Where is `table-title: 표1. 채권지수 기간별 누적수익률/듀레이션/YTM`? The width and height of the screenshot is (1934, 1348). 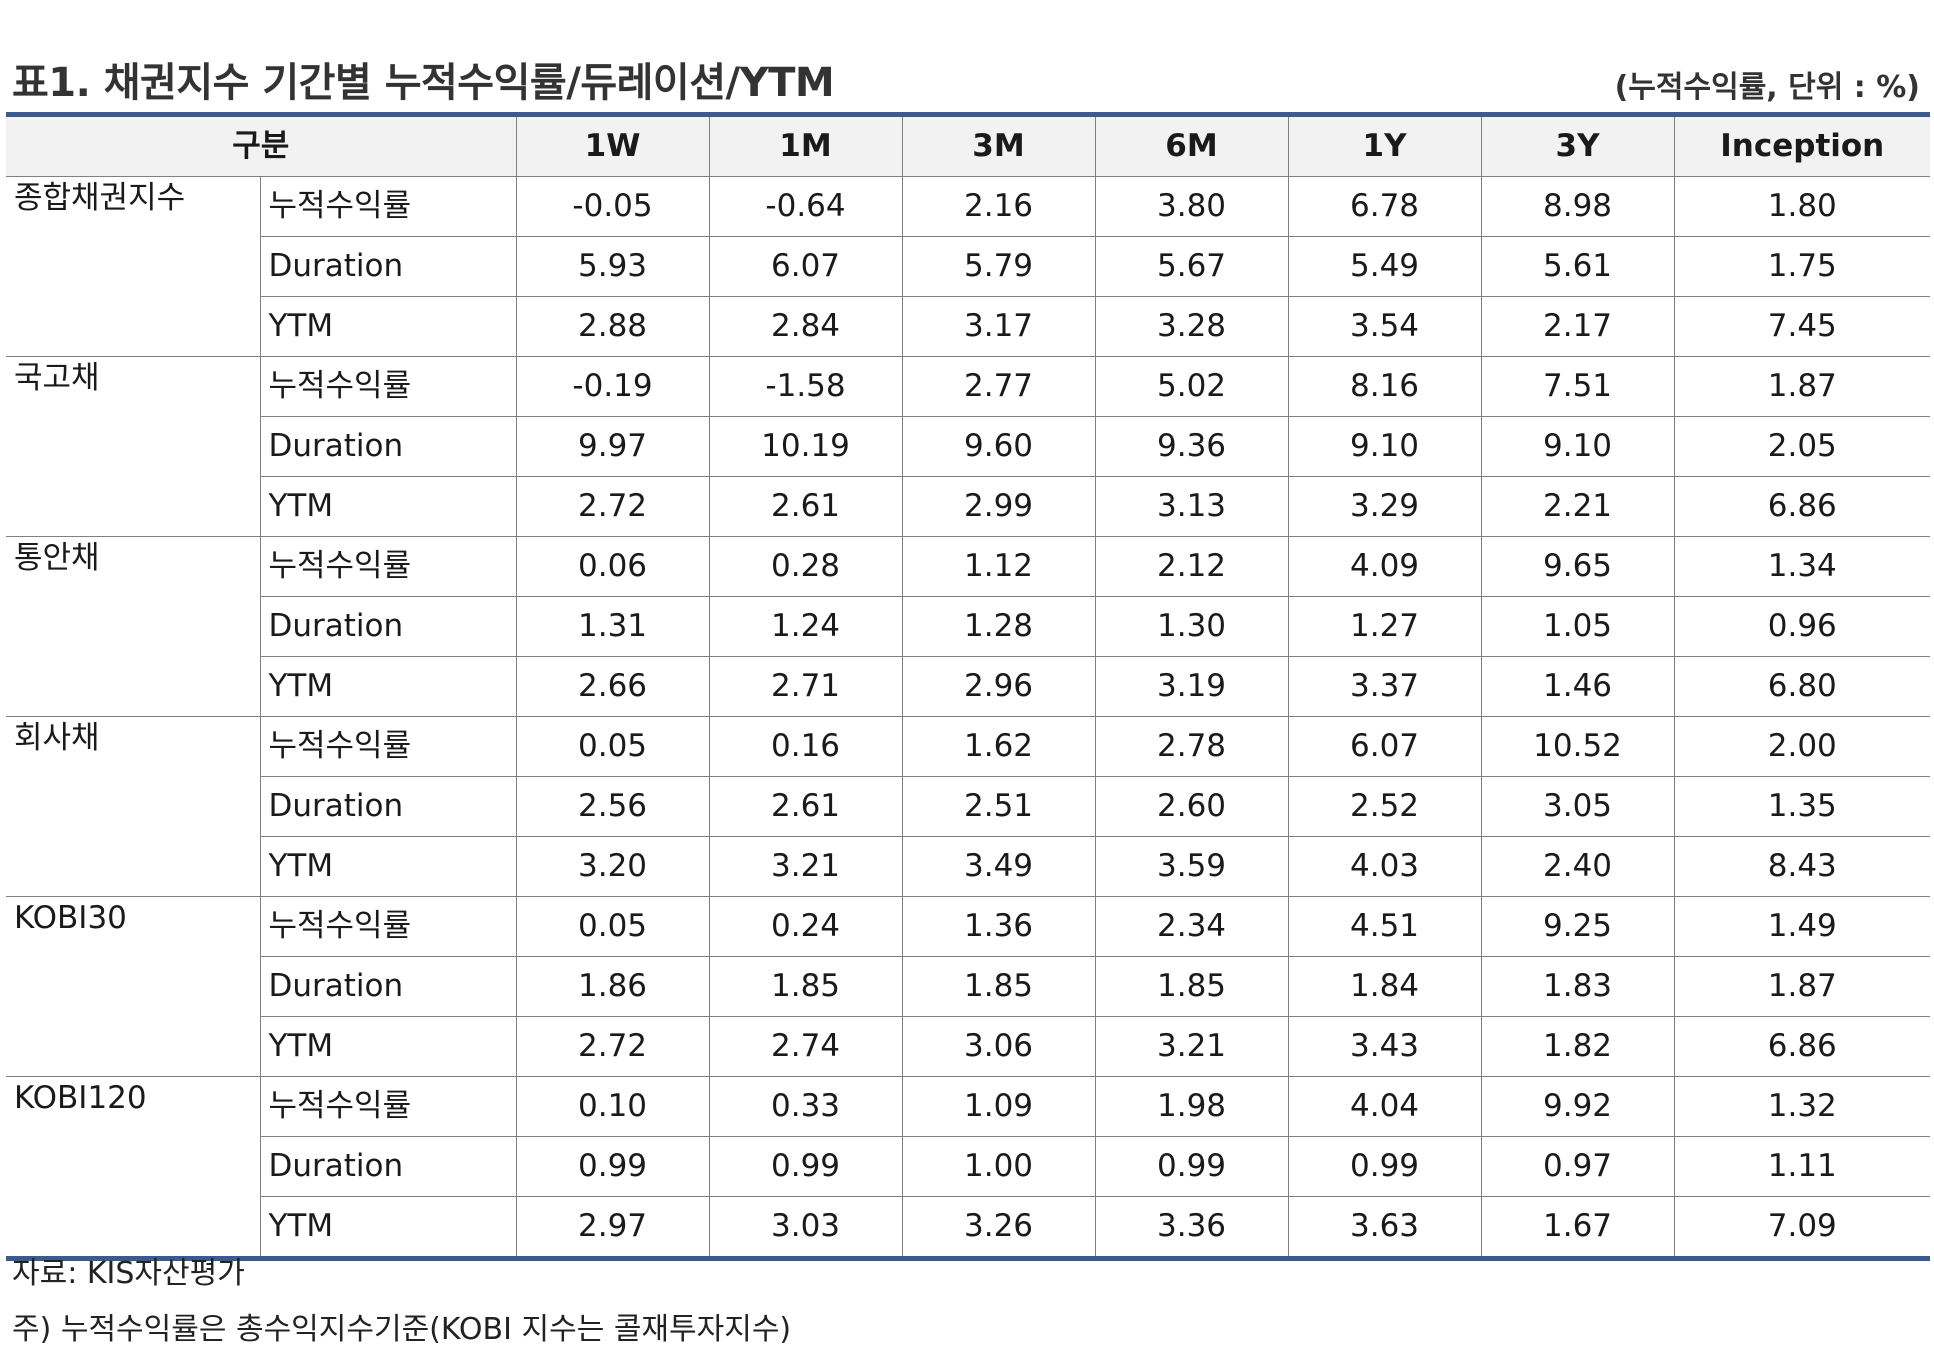
table-title: 표1. 채권지수 기간별 누적수익률/듀레이션/YTM is located at coordinates (423, 83).